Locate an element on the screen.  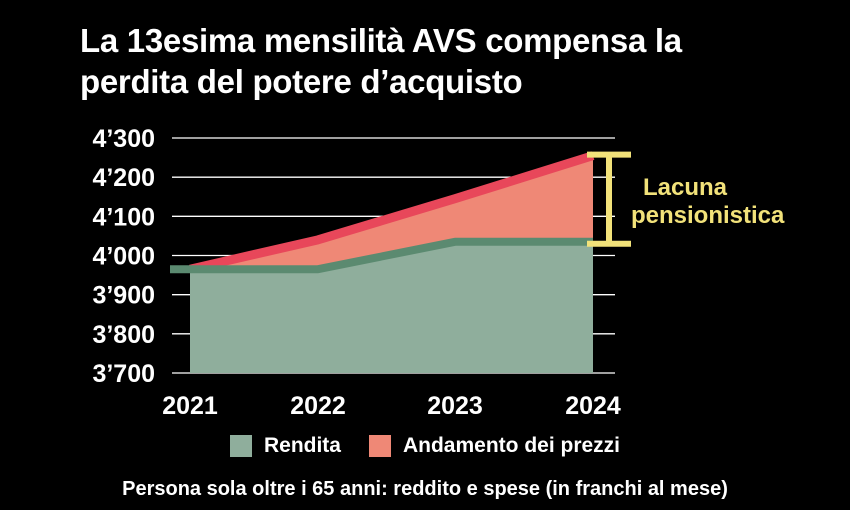
legend-label-rendita: Rendita is located at coordinates (302, 445).